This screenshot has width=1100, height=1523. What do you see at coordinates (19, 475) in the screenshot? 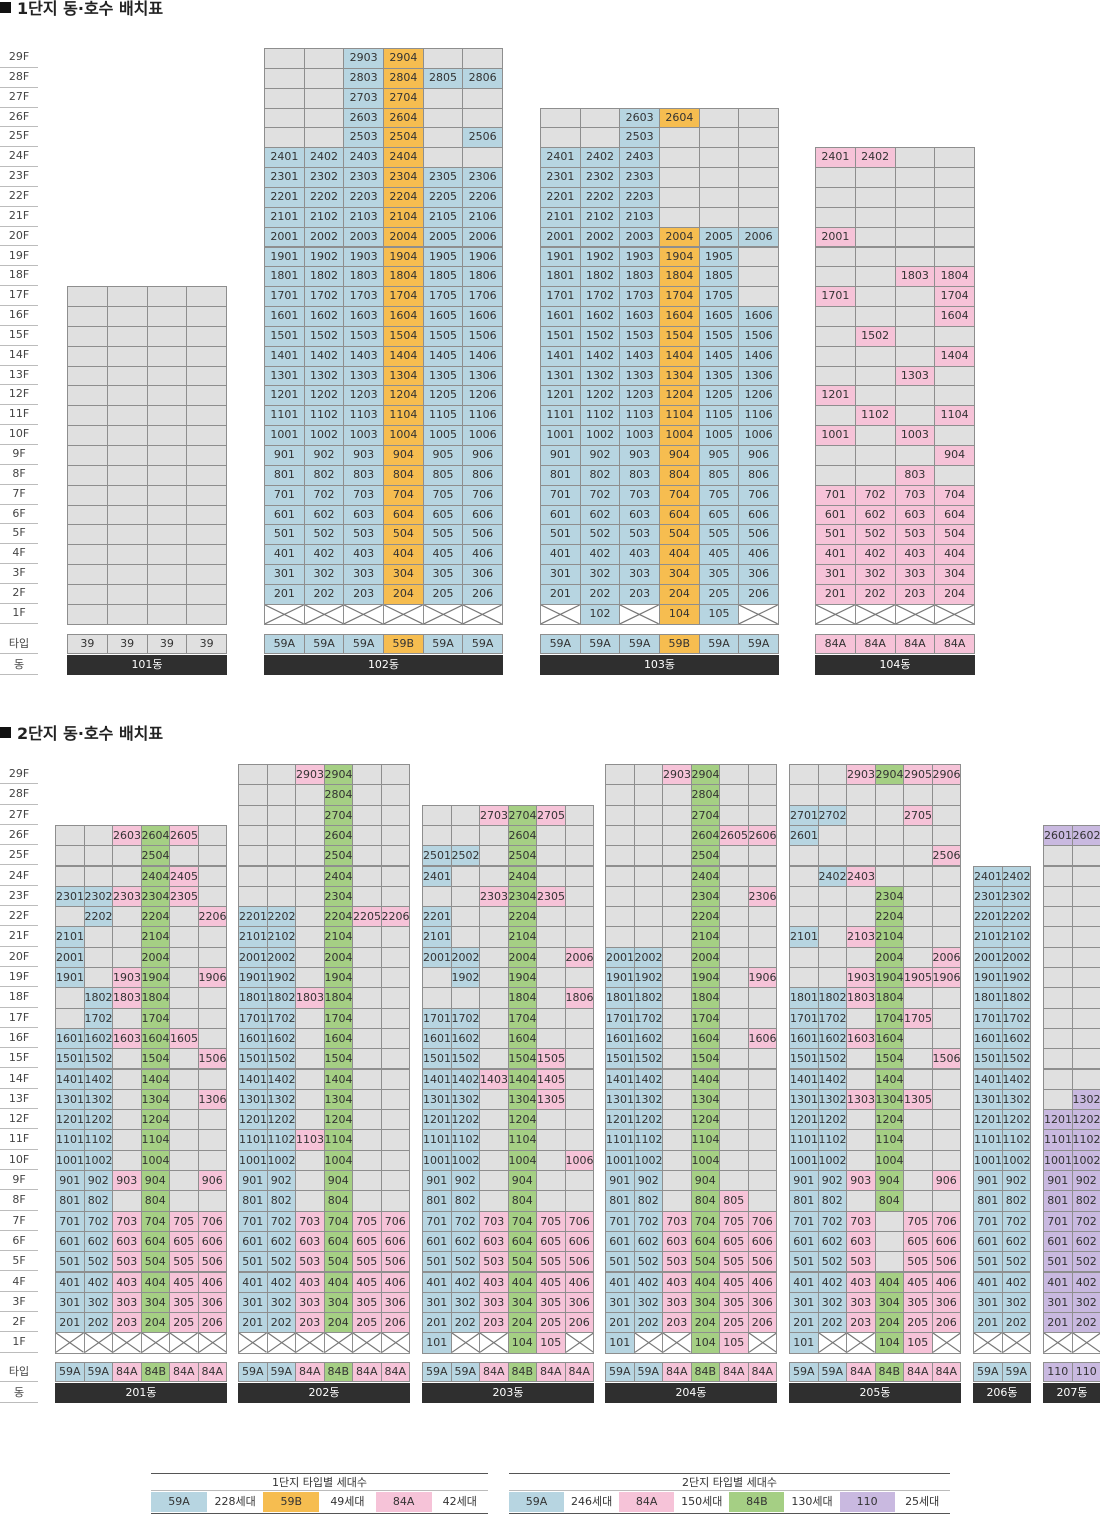
I see `floor-label: 8F` at bounding box center [19, 475].